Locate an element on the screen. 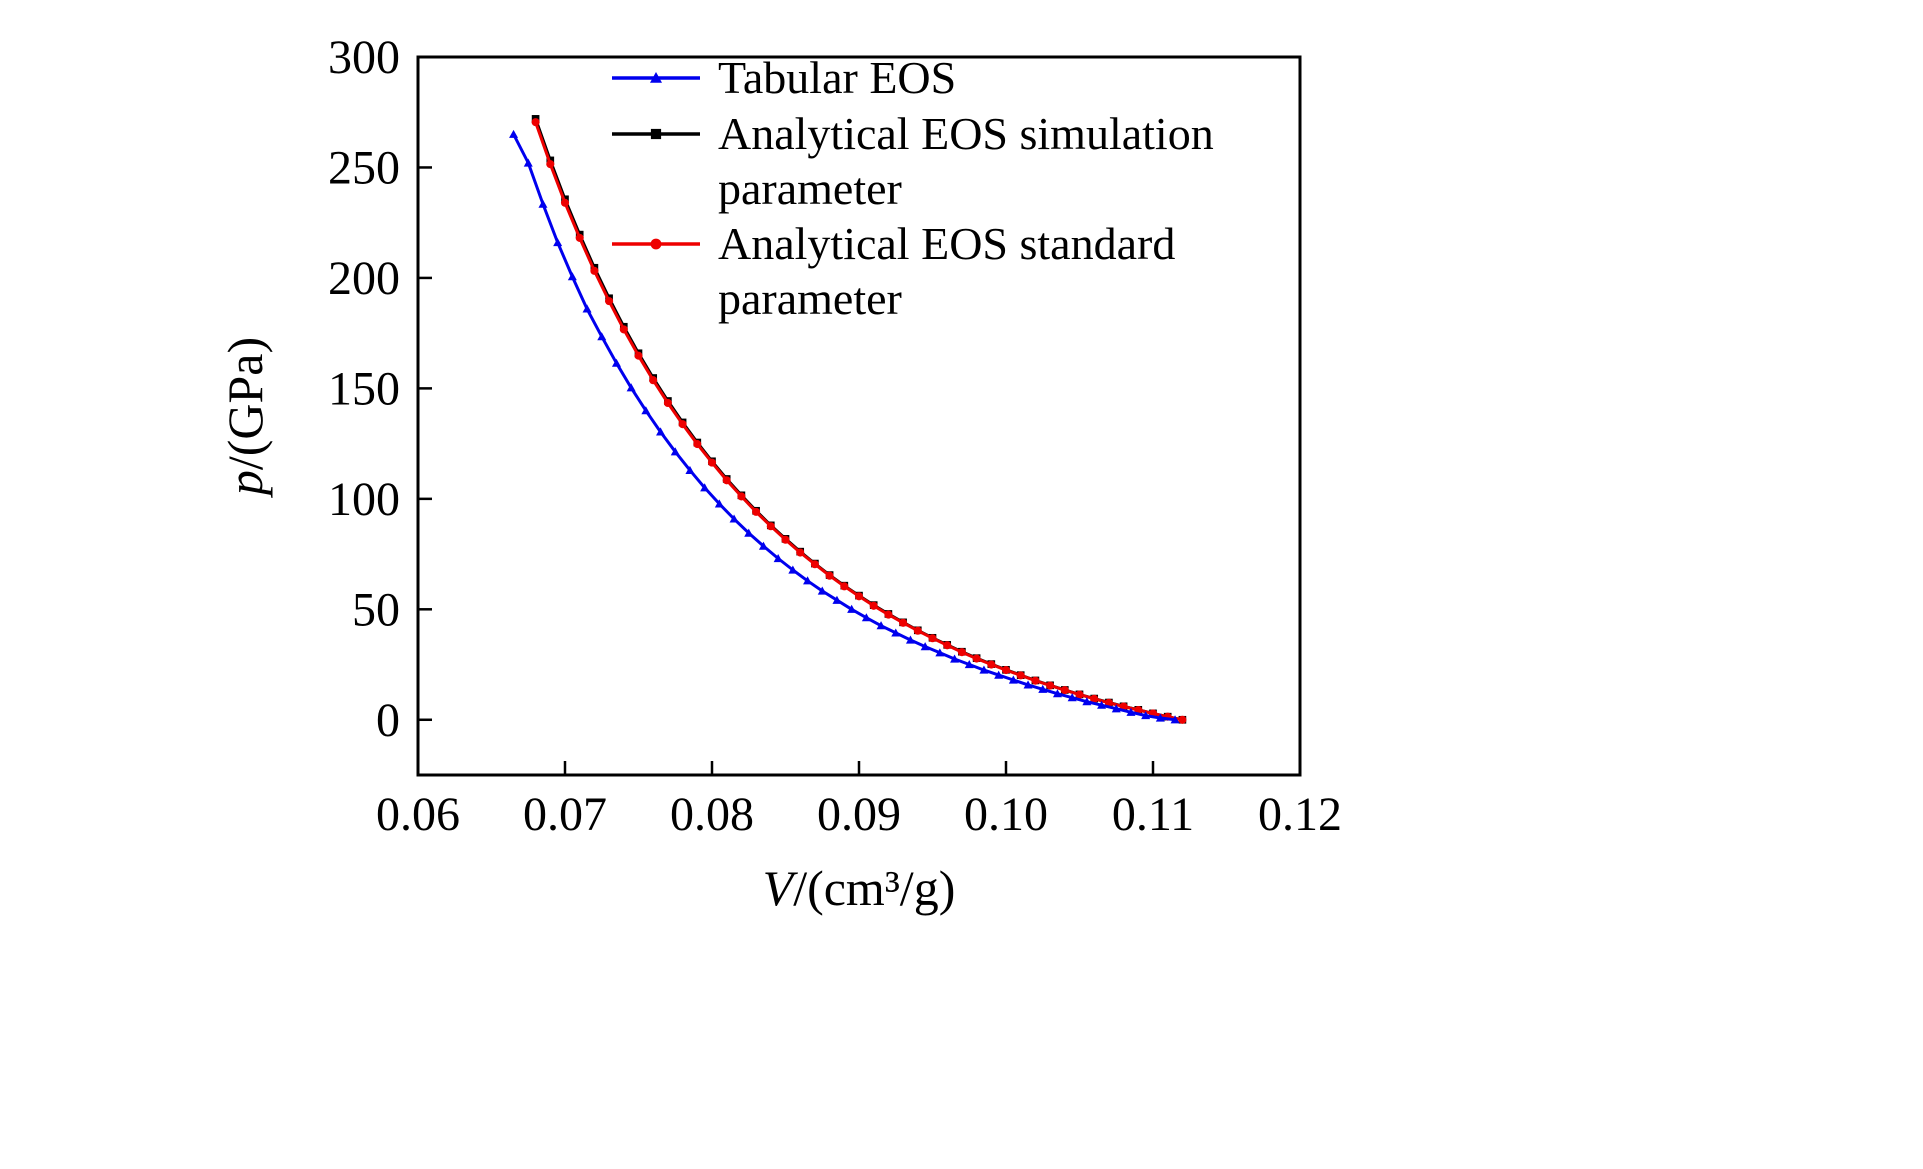 Image resolution: width=1923 pixels, height=1169 pixels. legend-label: Analytical EOS simulation is located at coordinates (966, 133).